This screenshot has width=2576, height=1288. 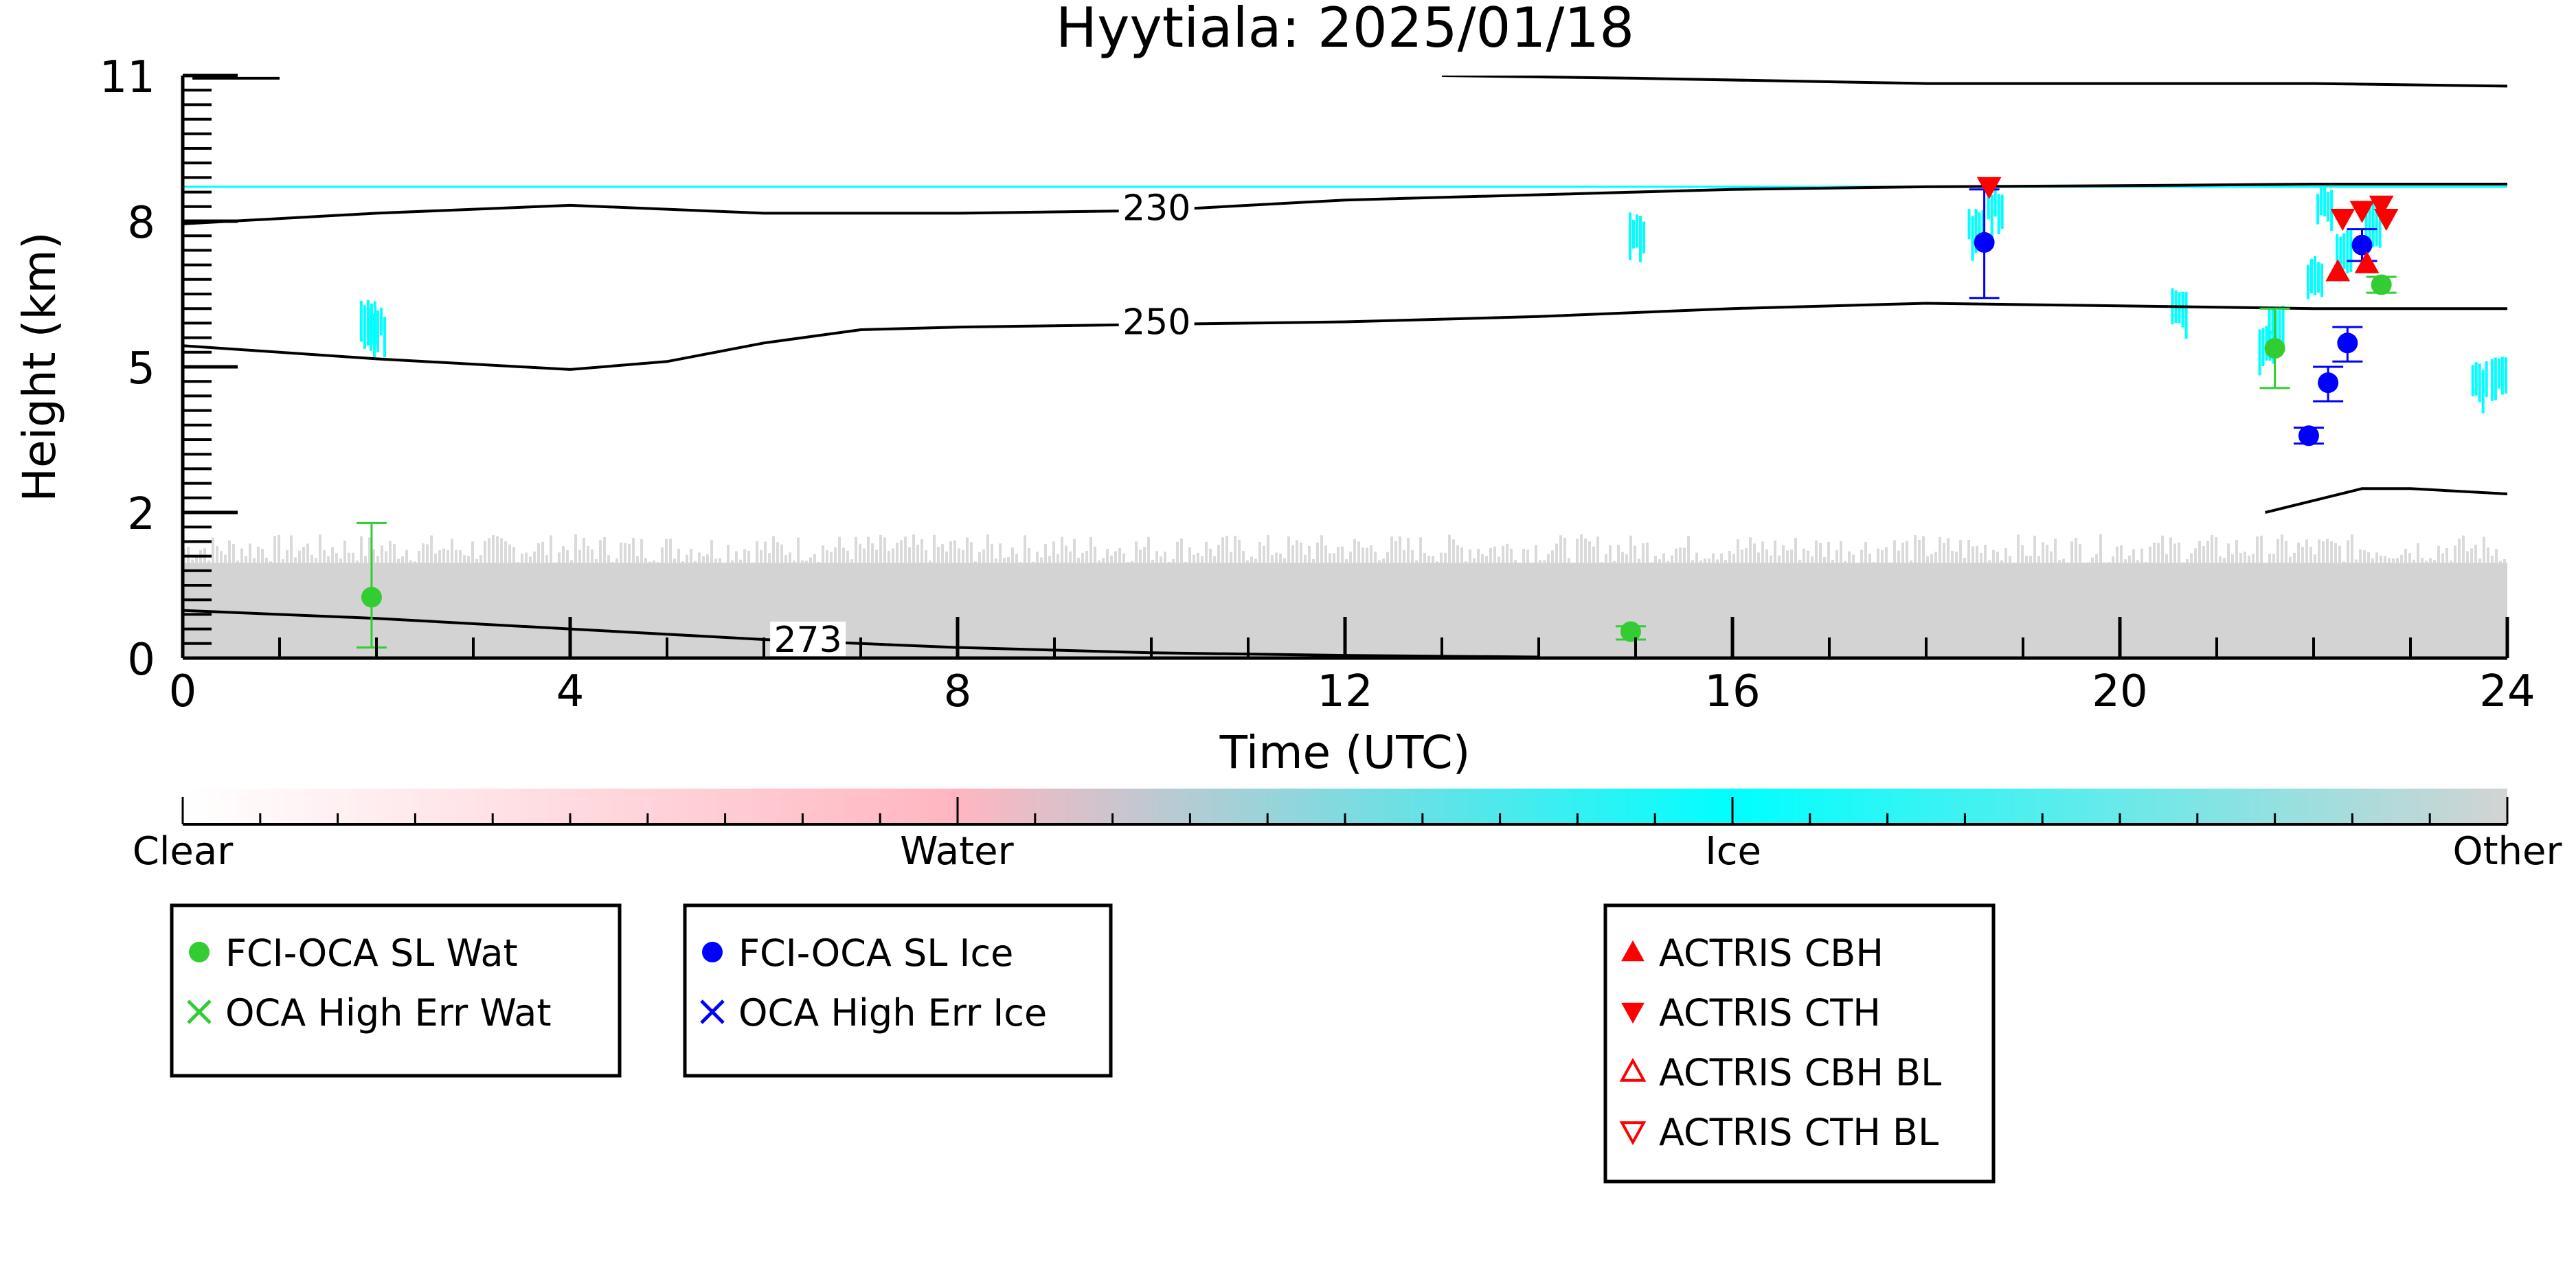 What do you see at coordinates (1347, 831) in the screenshot?
I see `colorbar: Clear Water Ice Other` at bounding box center [1347, 831].